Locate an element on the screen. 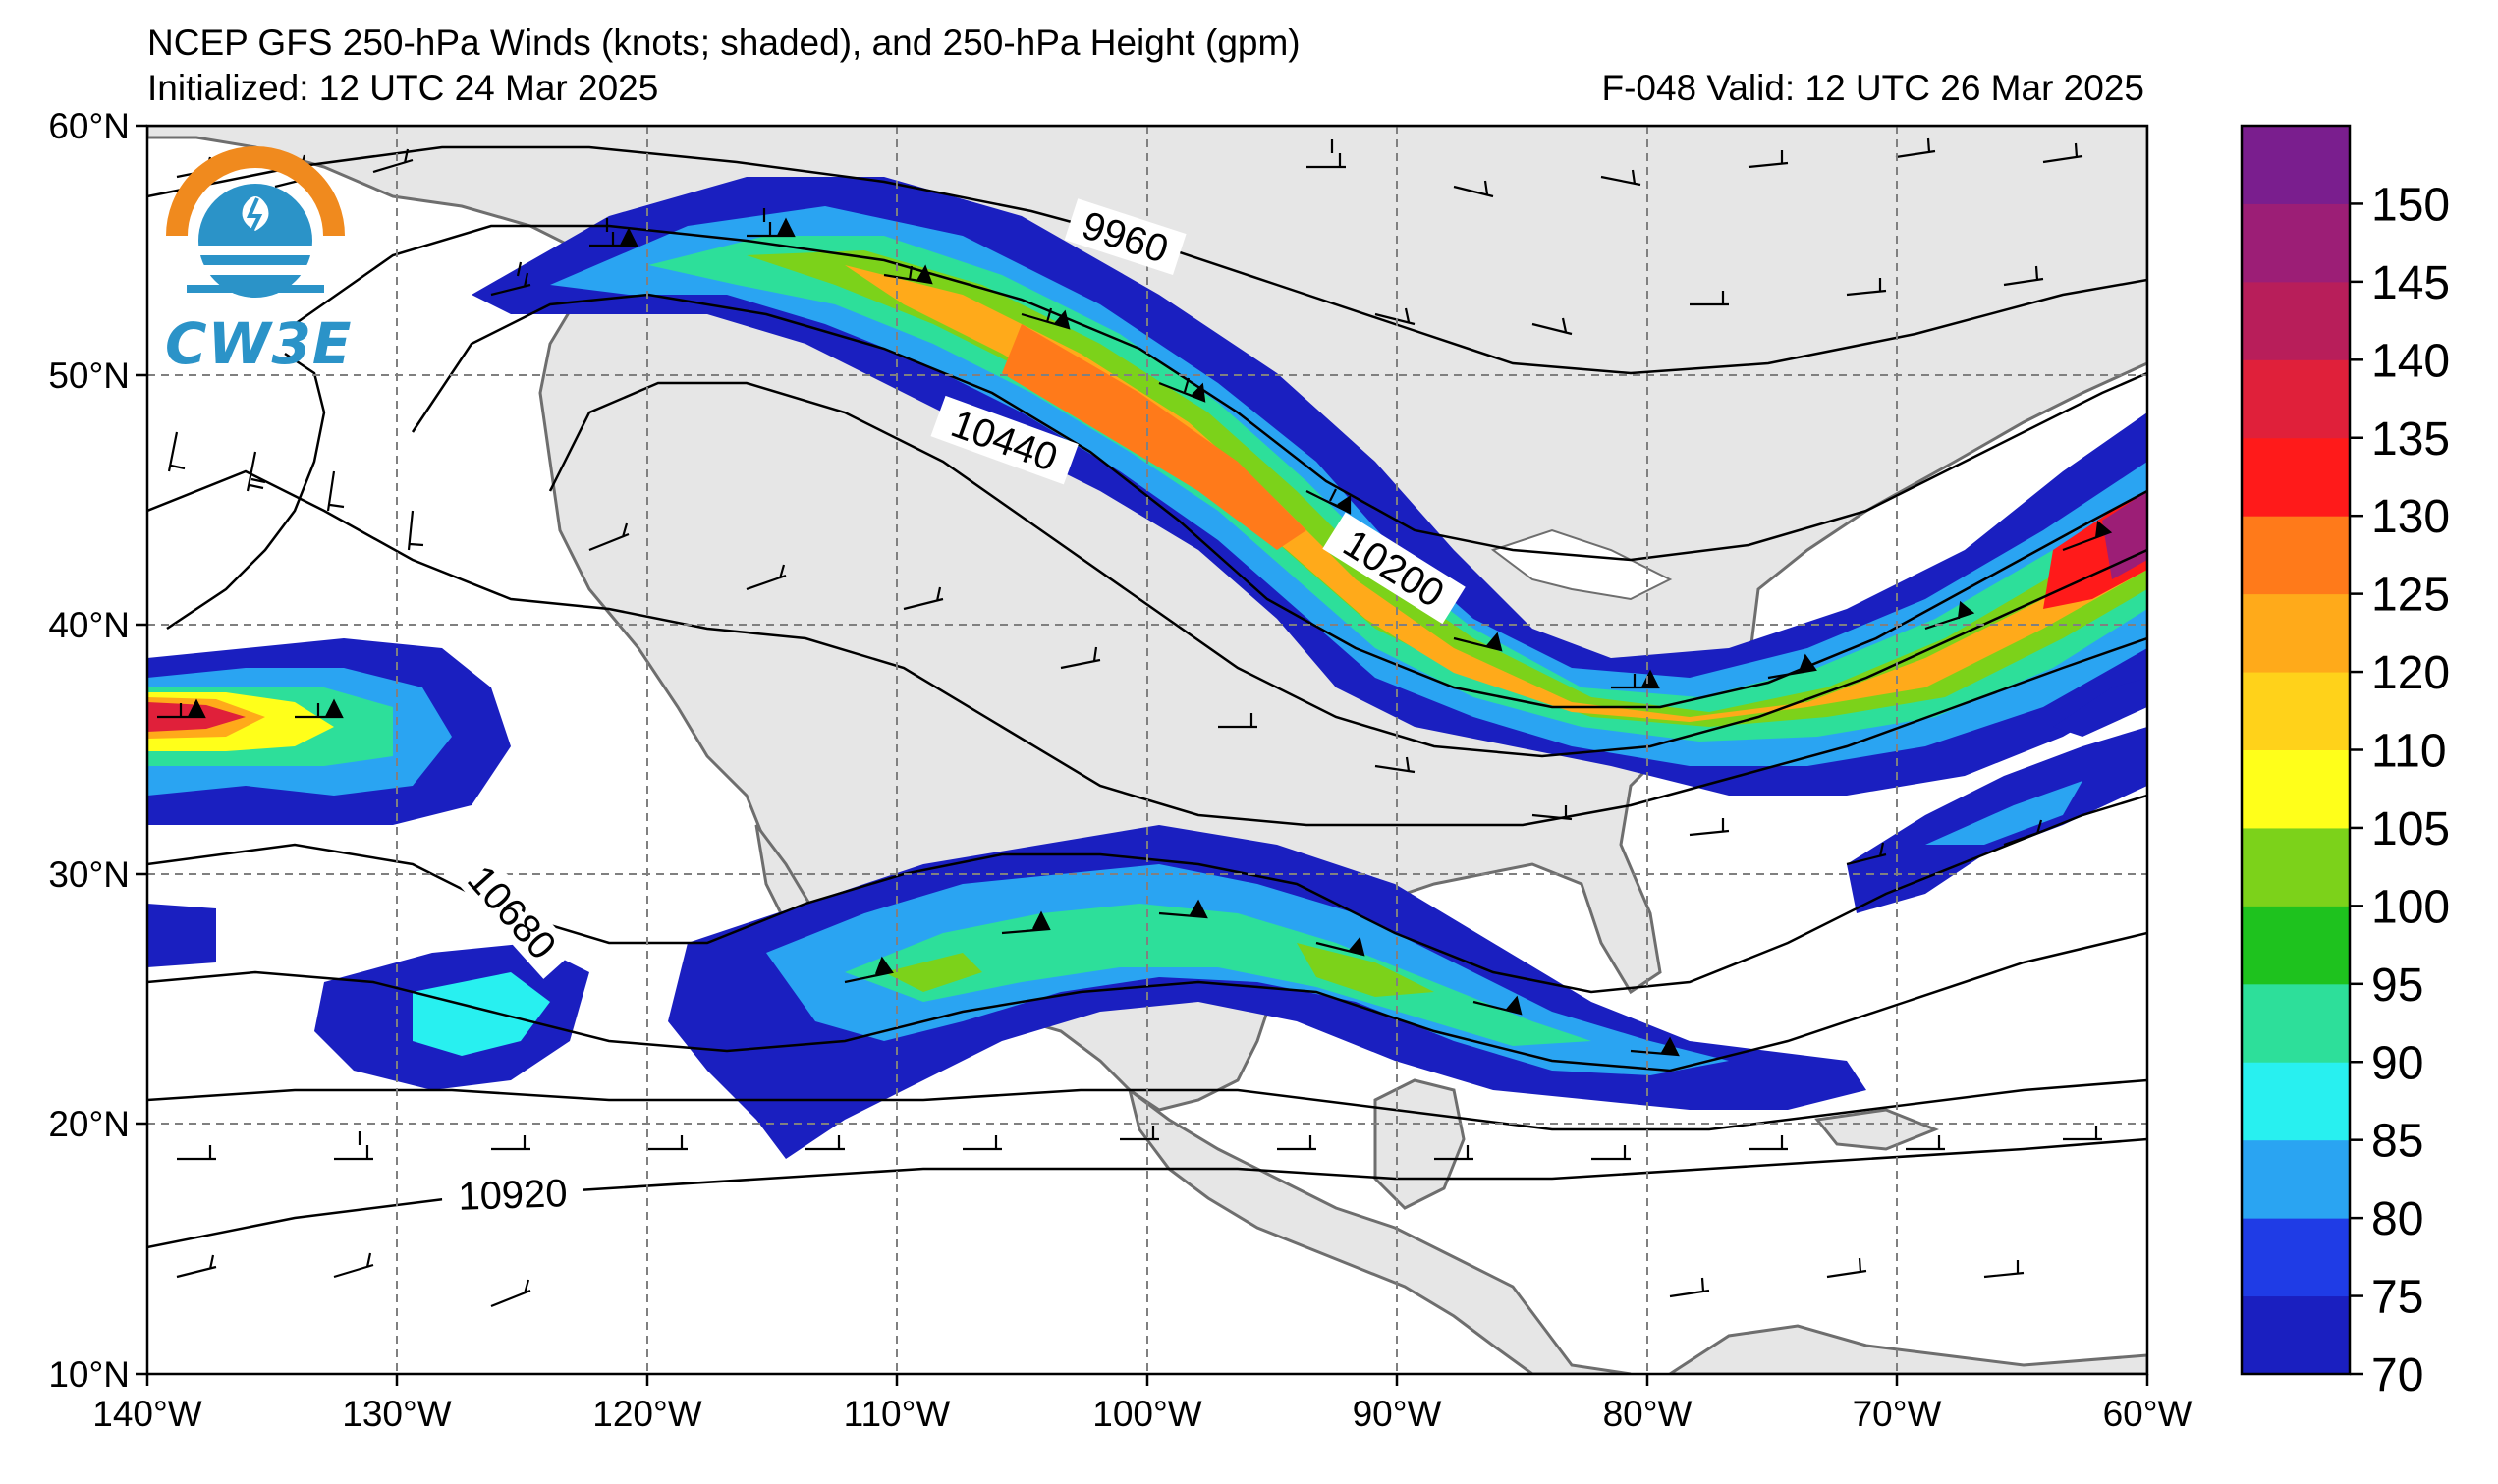 The height and width of the screenshot is (1484, 2498). lat-label-10: 10°N is located at coordinates (89, 1374).